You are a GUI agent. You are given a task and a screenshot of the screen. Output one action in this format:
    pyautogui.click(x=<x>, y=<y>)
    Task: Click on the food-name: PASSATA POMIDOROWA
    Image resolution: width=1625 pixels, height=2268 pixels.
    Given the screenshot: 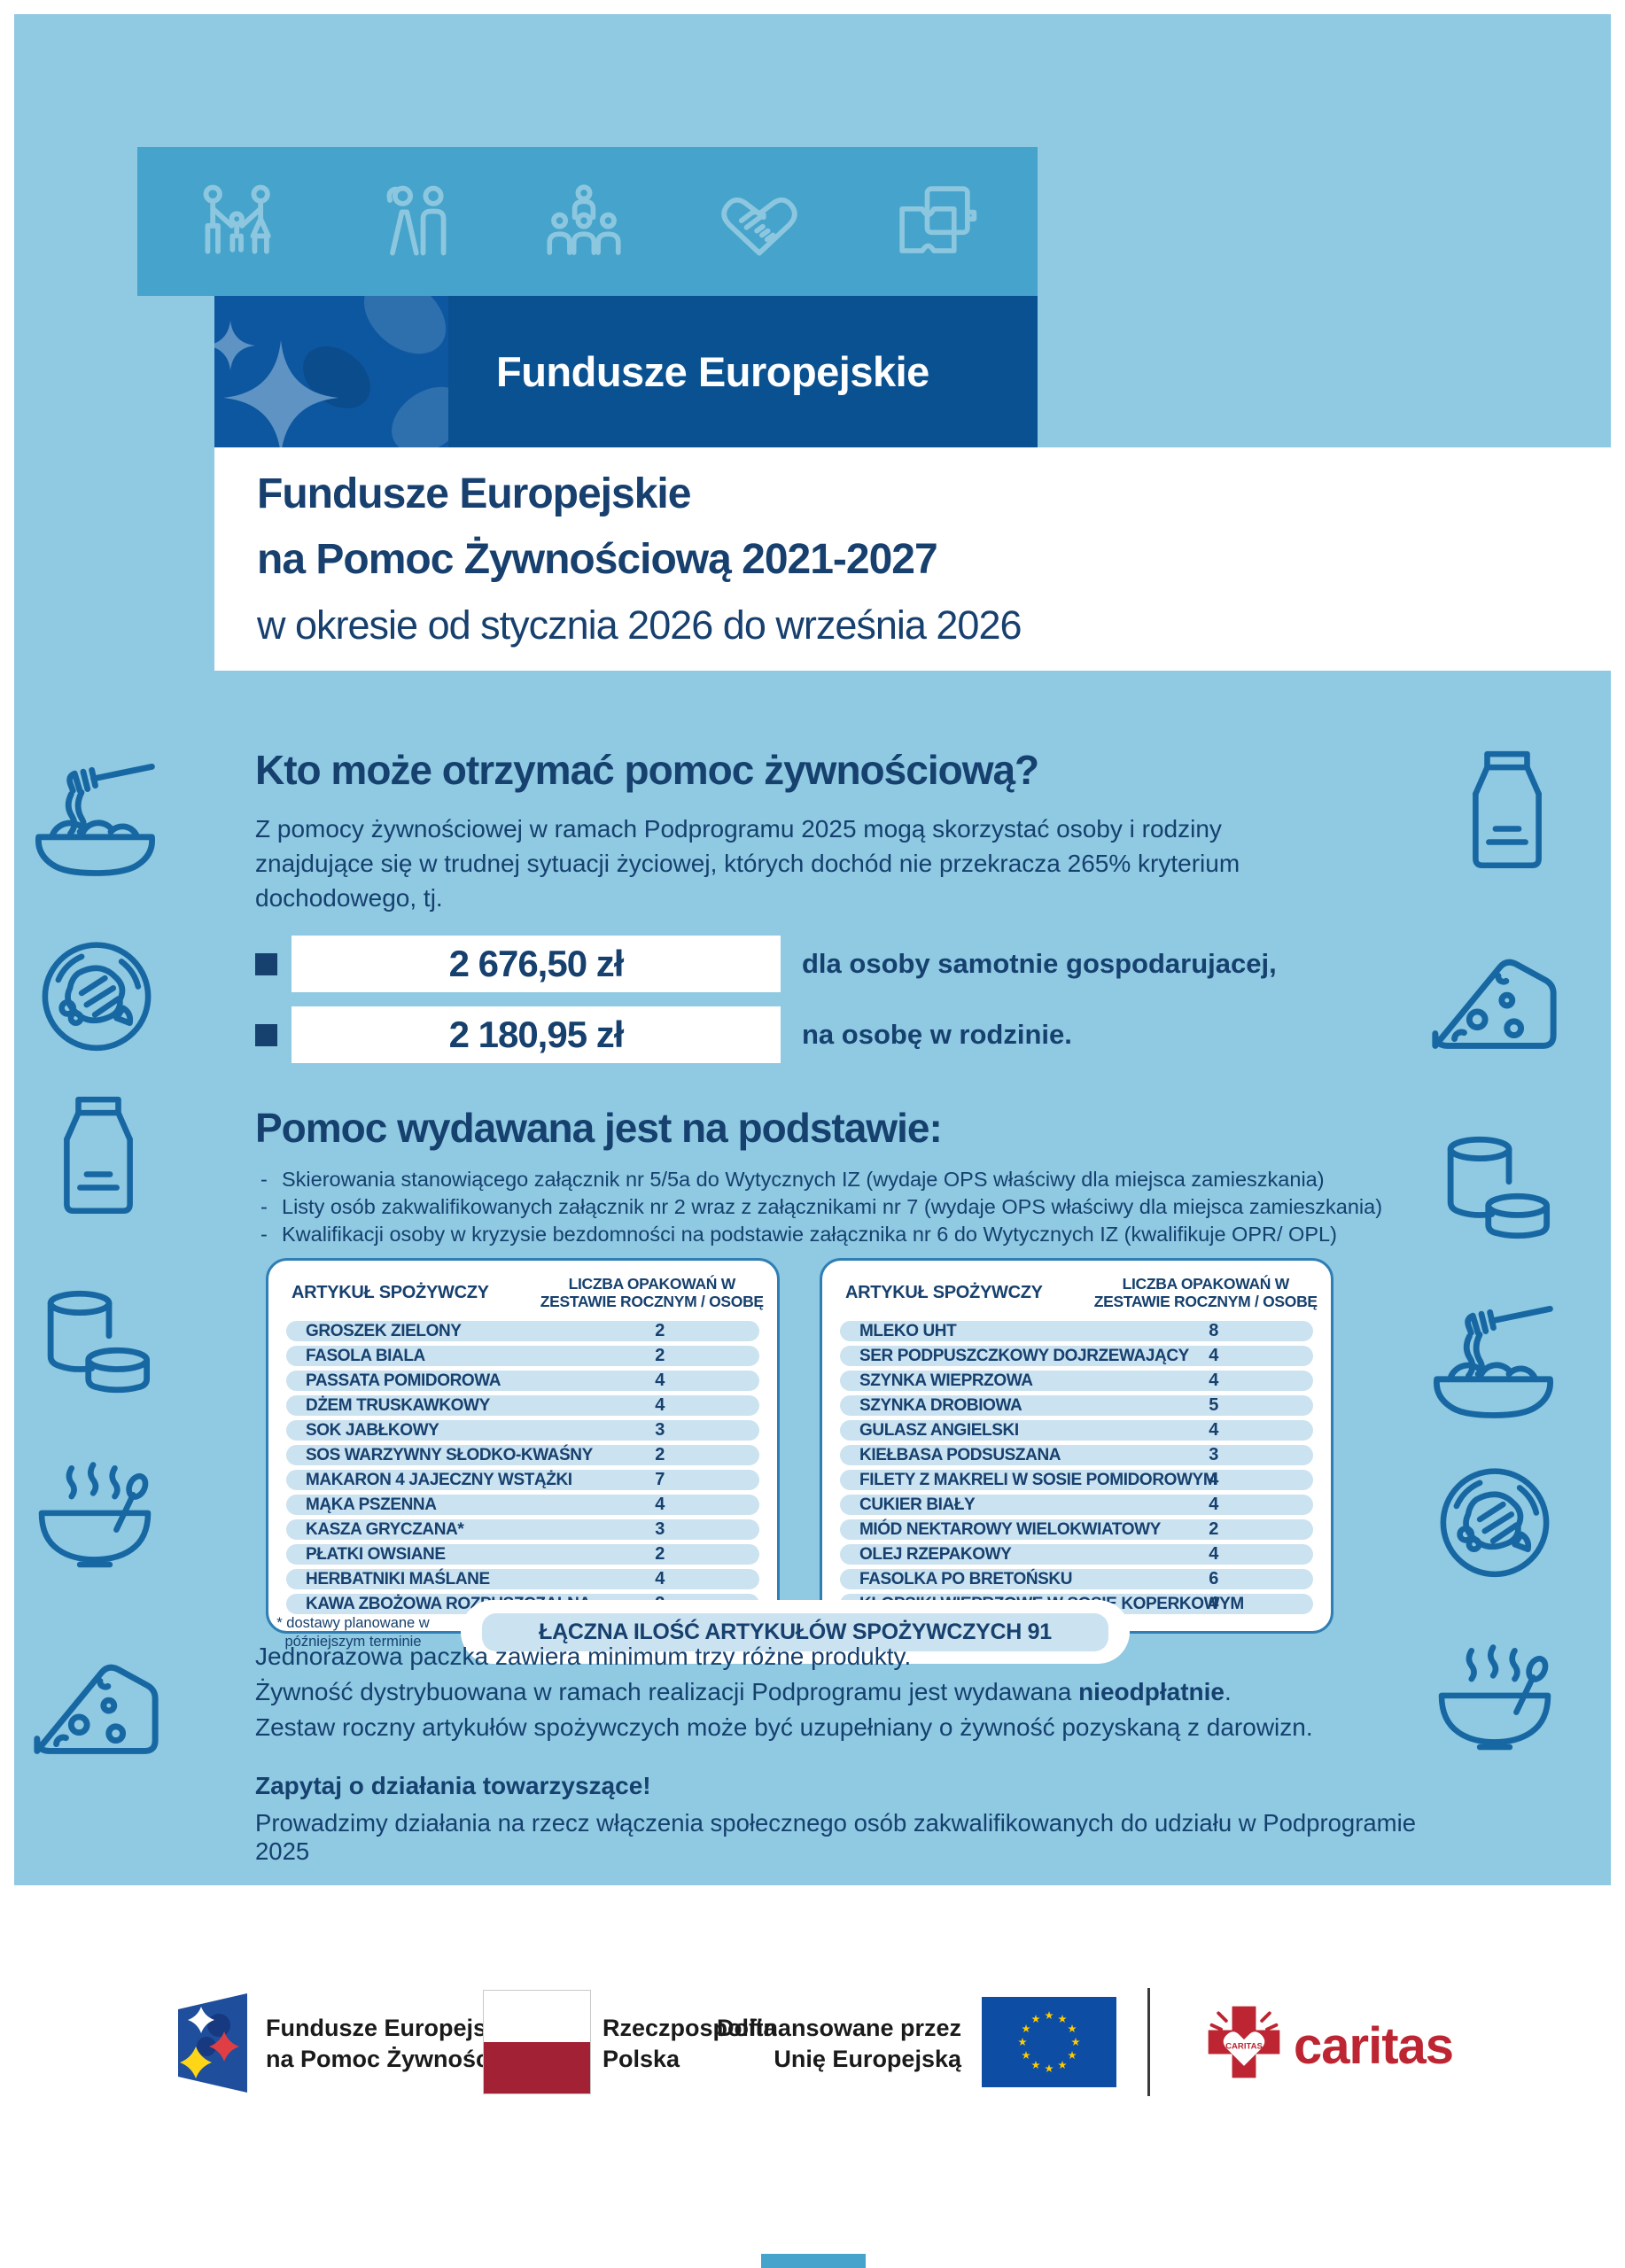 What is the action you would take?
    pyautogui.click(x=403, y=1380)
    